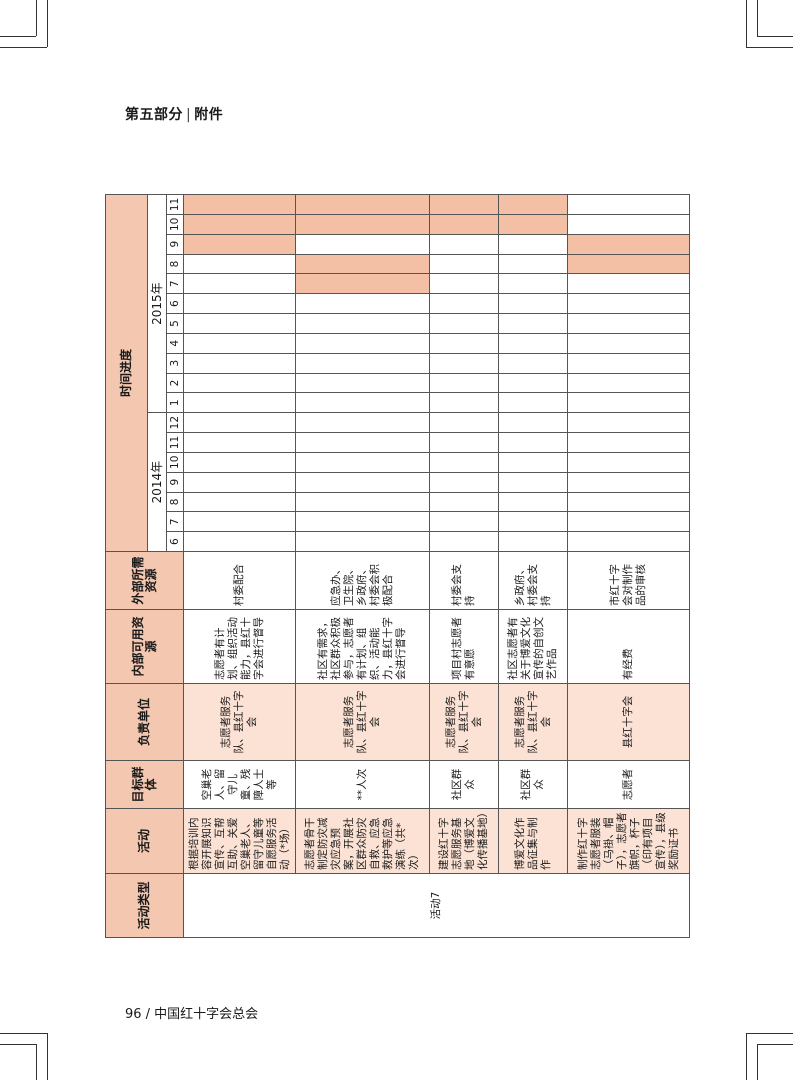  I want to click on internal-resources-cell: 志愿者有计划、组织活动能力，县红十字会进行督导, so click(239, 646).